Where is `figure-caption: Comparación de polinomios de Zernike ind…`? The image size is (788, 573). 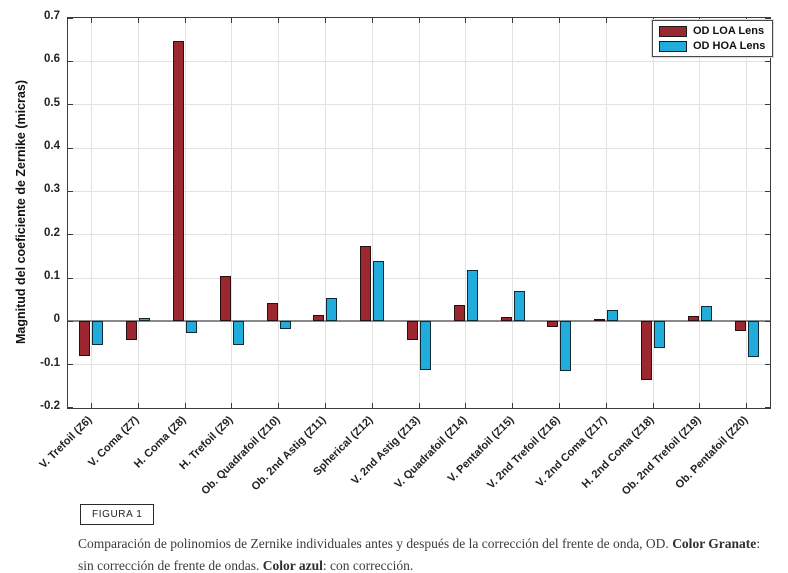 figure-caption: Comparación de polinomios de Zernike ind… is located at coordinates (424, 553).